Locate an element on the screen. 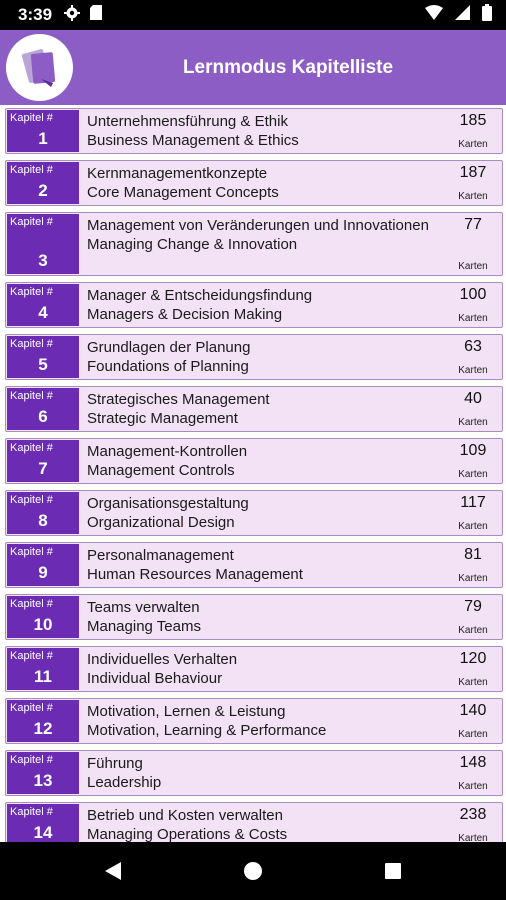  chapter-row: Kapitel # 13 Führung Leadership 148 Karten is located at coordinates (254, 773).